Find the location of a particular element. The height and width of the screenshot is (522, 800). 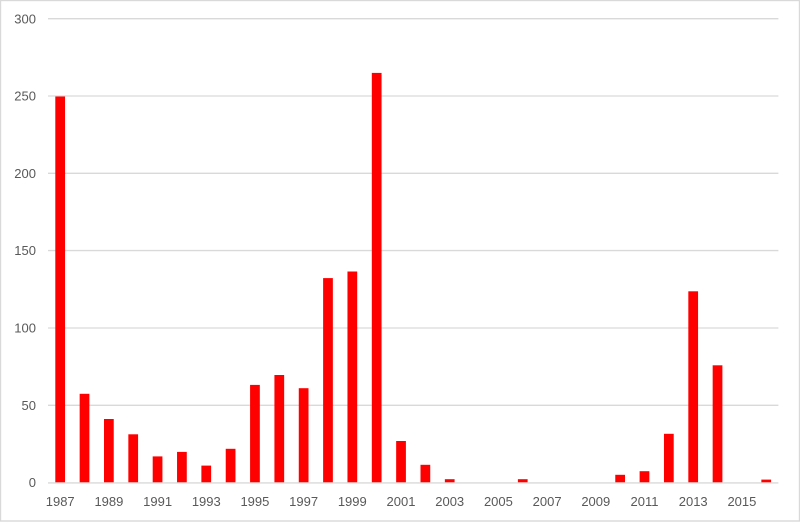

svg-text: 1993 is located at coordinates (206, 501).